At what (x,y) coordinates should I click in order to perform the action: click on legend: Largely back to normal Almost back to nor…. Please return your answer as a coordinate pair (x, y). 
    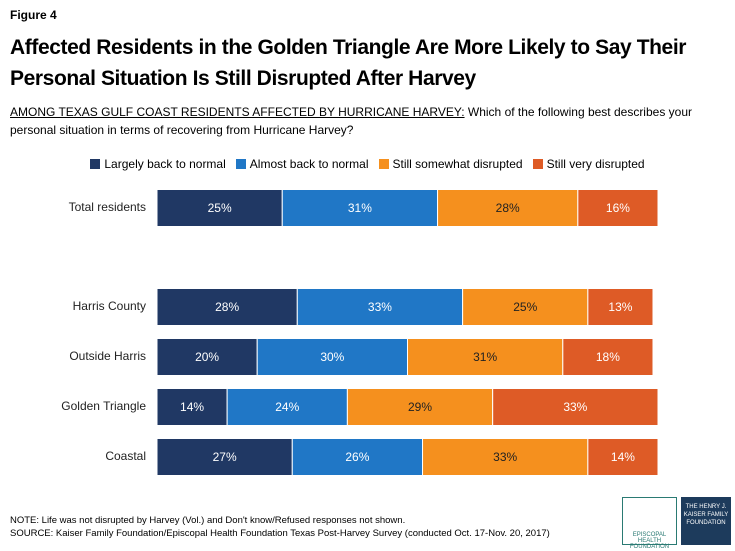
    Looking at the image, I should click on (367, 164).